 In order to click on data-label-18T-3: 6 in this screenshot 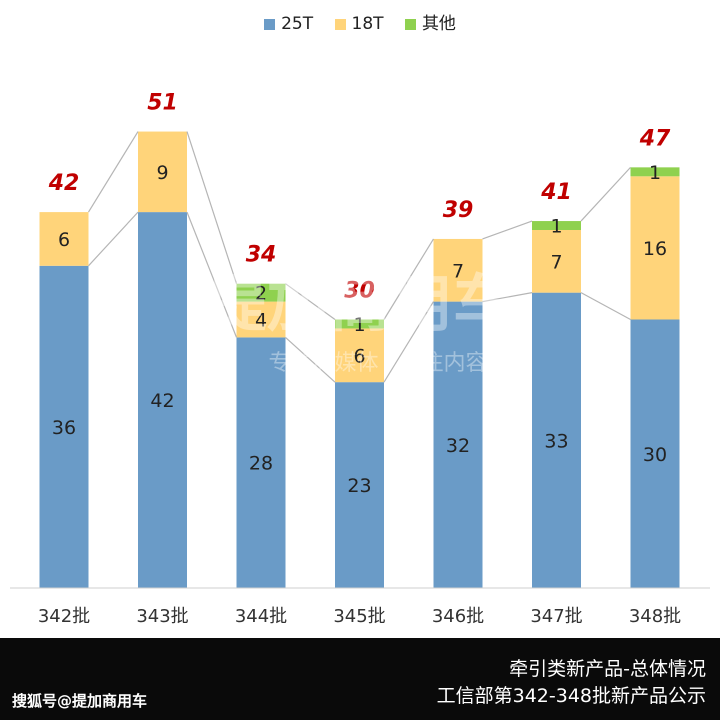, I will do `click(359, 356)`.